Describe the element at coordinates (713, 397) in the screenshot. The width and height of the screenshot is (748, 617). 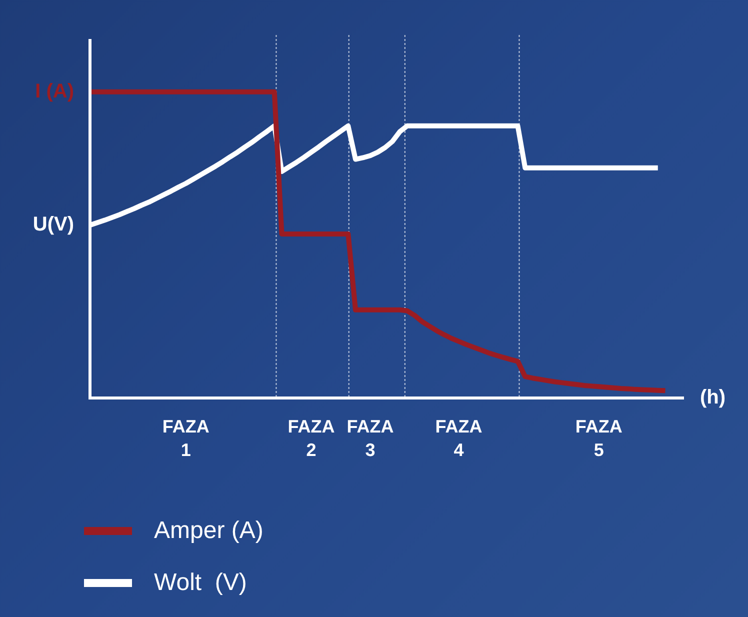
I see `x-axis-title: (h)` at that location.